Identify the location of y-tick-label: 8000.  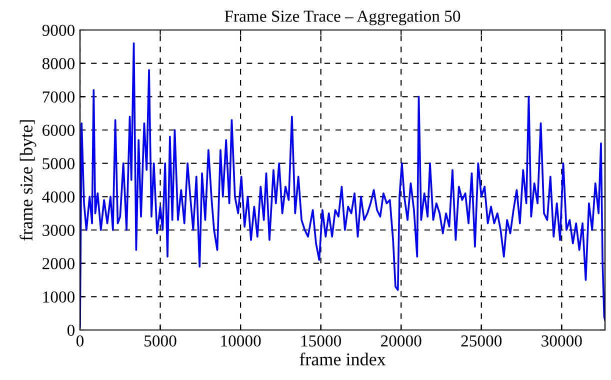
(58, 64).